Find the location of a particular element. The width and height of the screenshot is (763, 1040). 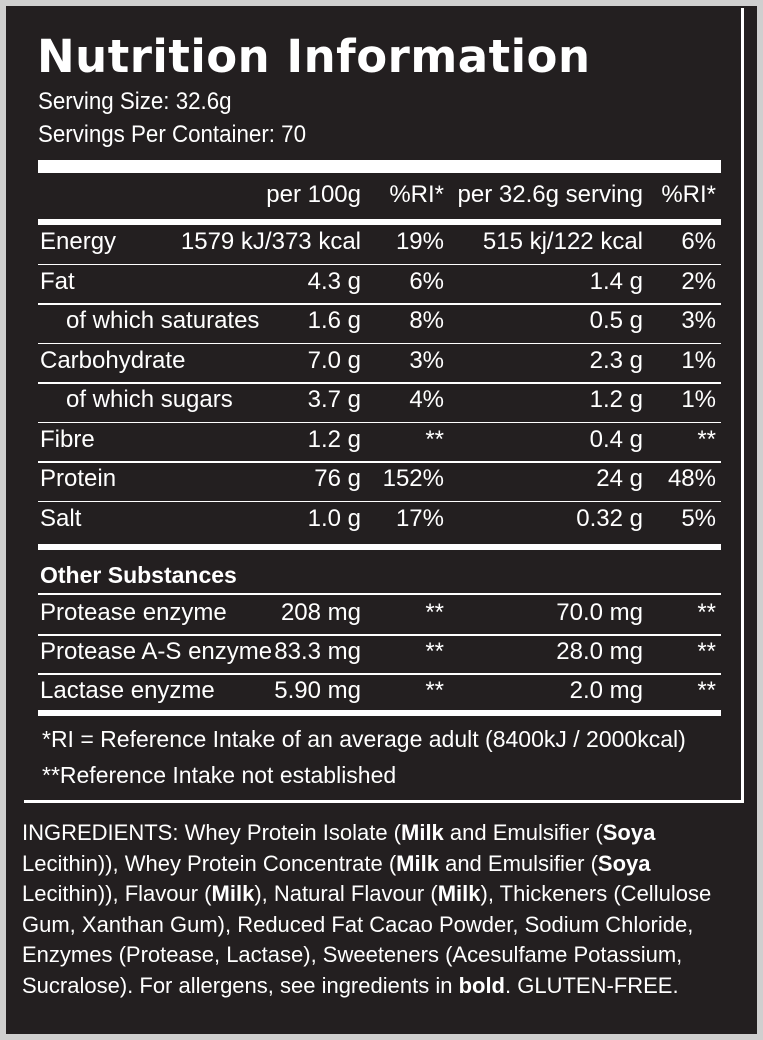

value-per-100g: 1579 kJ/373 kcal is located at coordinates (270, 241).